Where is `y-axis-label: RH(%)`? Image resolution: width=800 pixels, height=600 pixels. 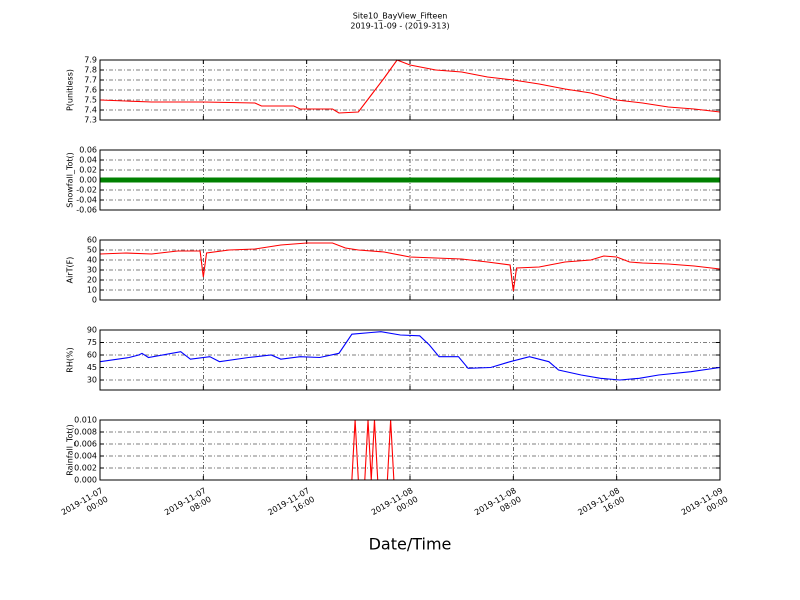
y-axis-label: RH(%) is located at coordinates (70, 359).